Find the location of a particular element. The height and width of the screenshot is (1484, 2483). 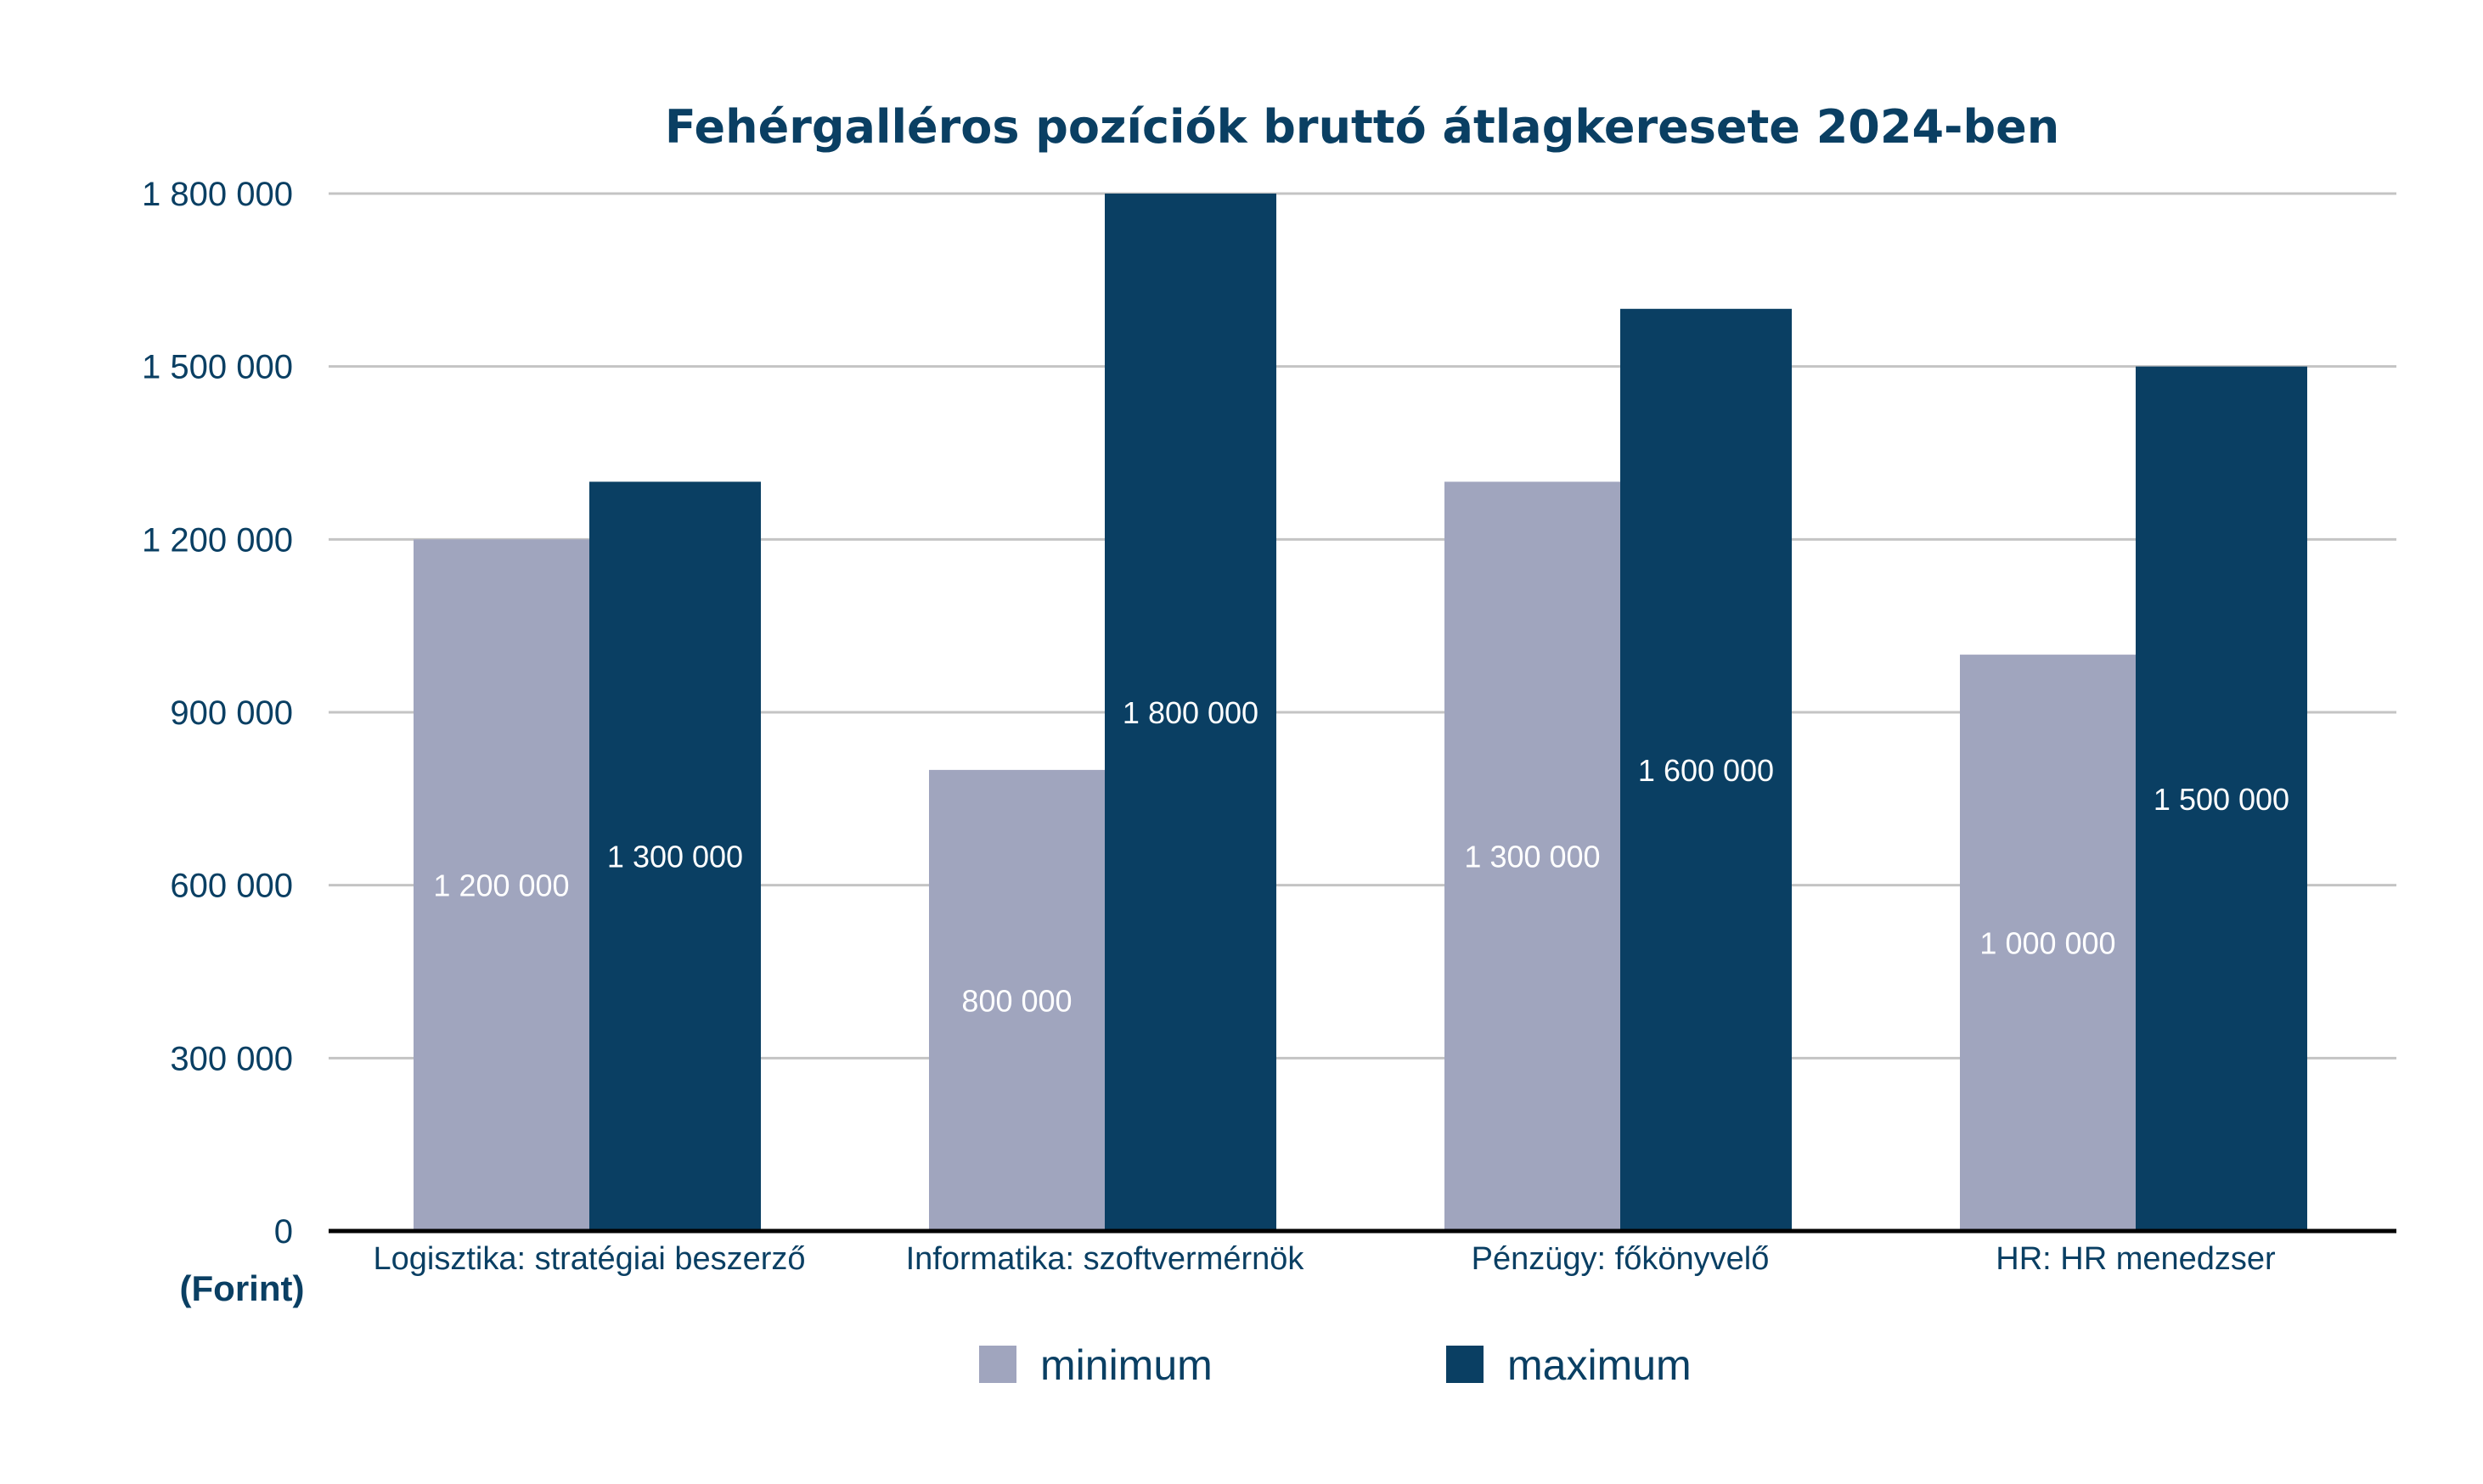

y-tick-label: 900 000 is located at coordinates (231, 713).